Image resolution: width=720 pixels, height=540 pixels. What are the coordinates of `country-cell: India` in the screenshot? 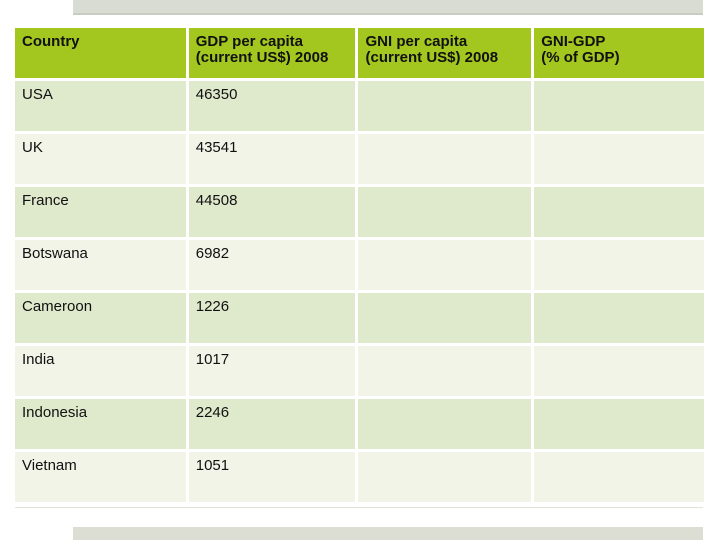 It's located at (100, 371).